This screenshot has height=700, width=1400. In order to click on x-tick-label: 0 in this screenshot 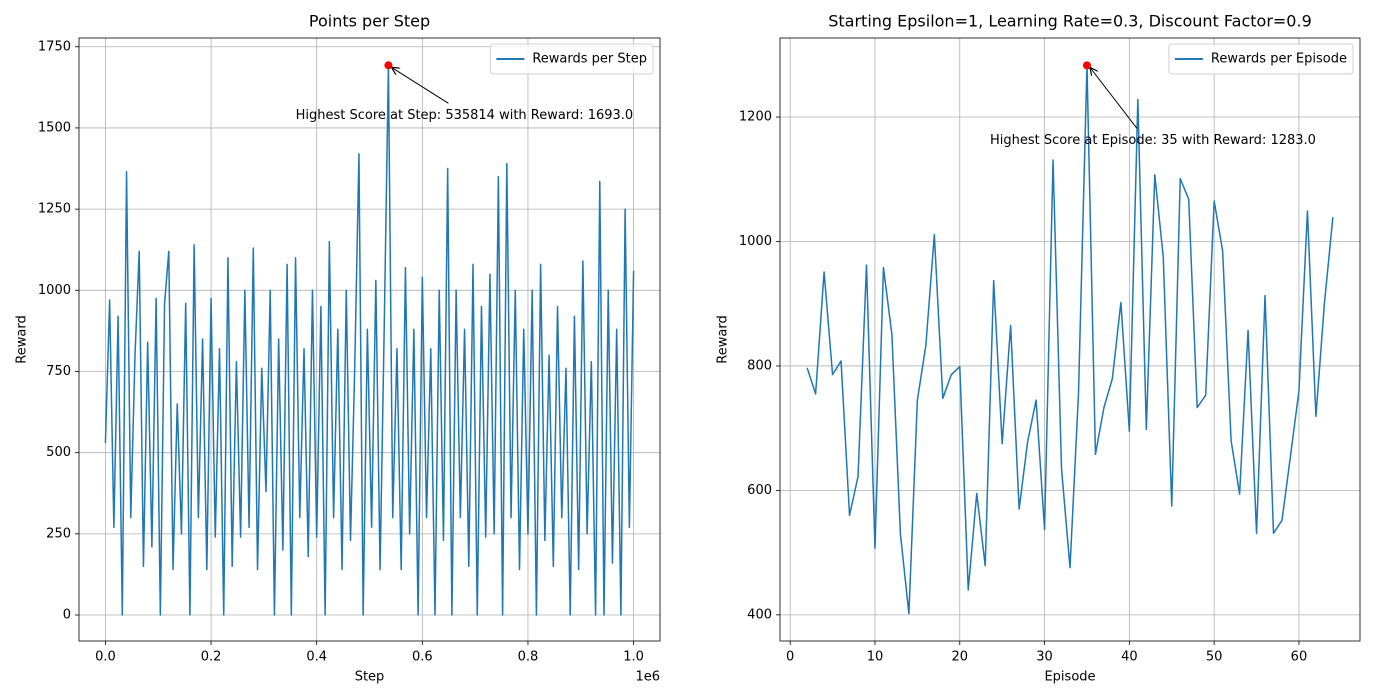, I will do `click(790, 657)`.